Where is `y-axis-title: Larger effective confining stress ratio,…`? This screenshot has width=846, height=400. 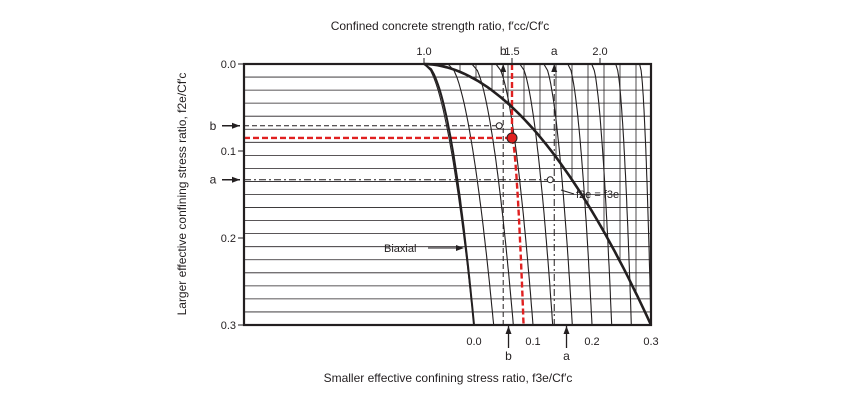 y-axis-title: Larger effective confining stress ratio,… is located at coordinates (182, 194).